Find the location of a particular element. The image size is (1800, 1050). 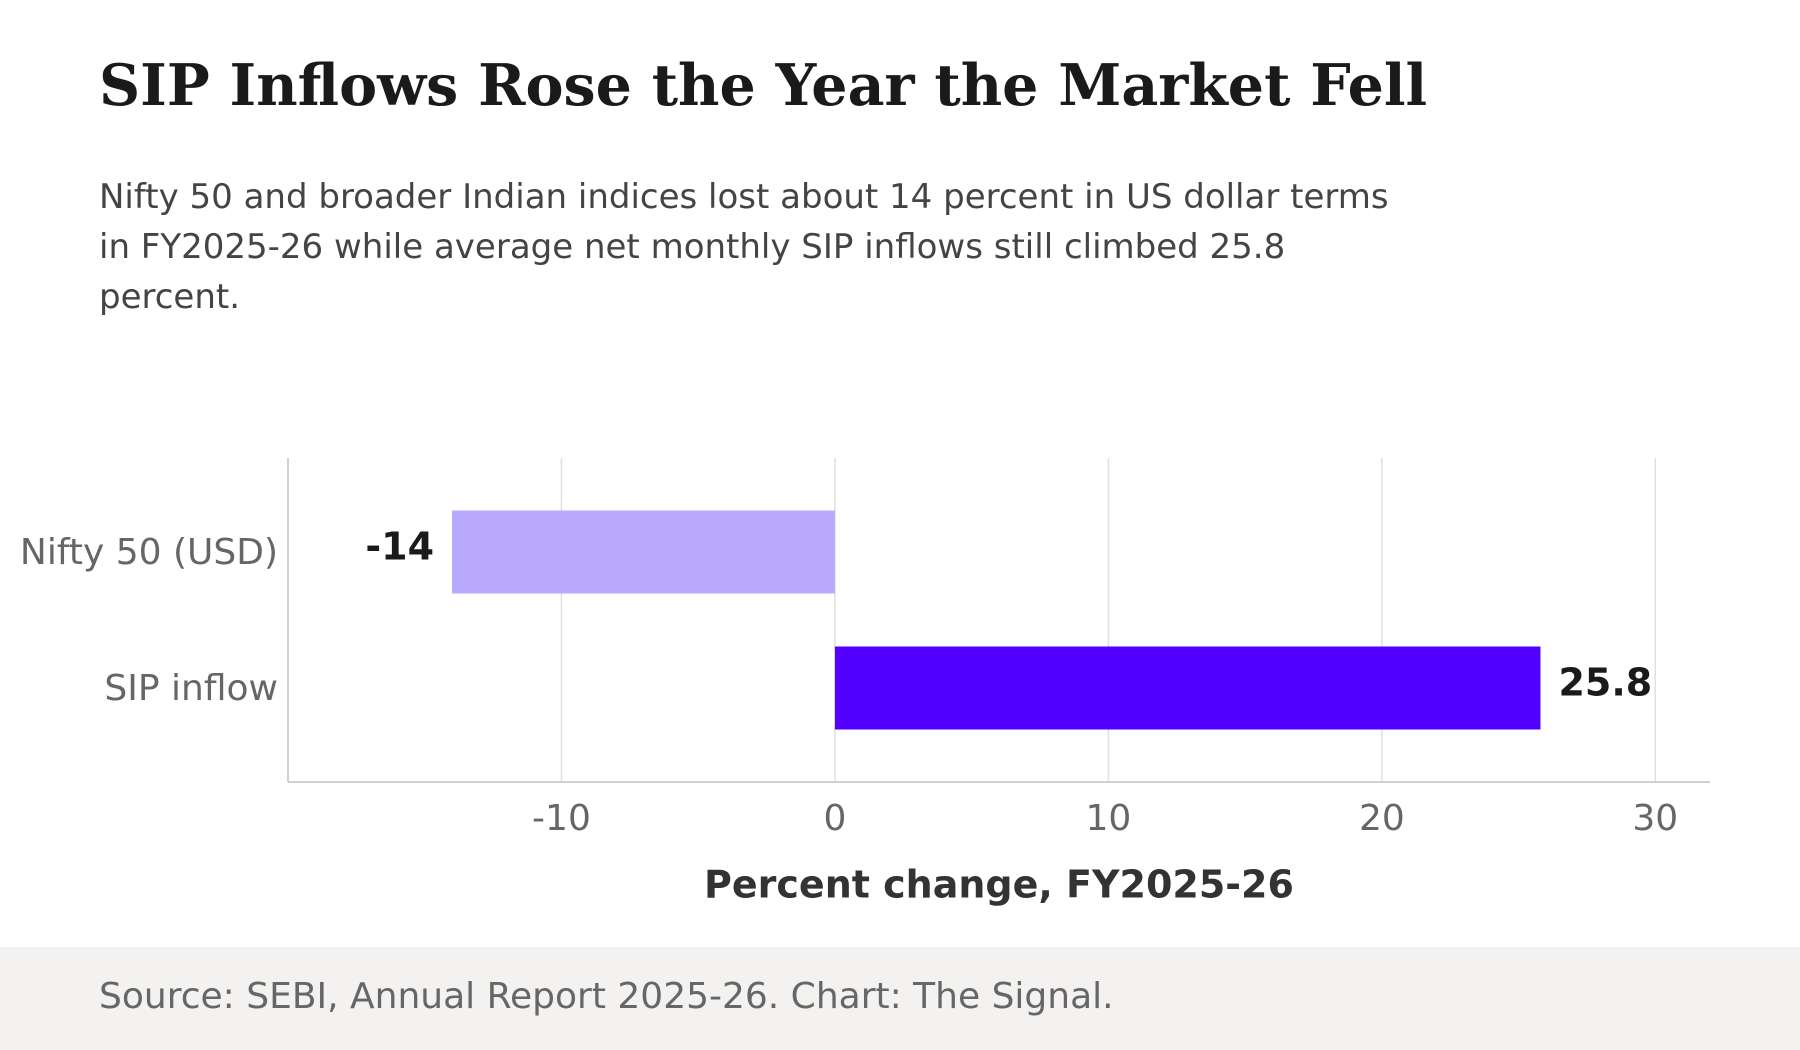

x-tick-label: 0 is located at coordinates (834, 818).